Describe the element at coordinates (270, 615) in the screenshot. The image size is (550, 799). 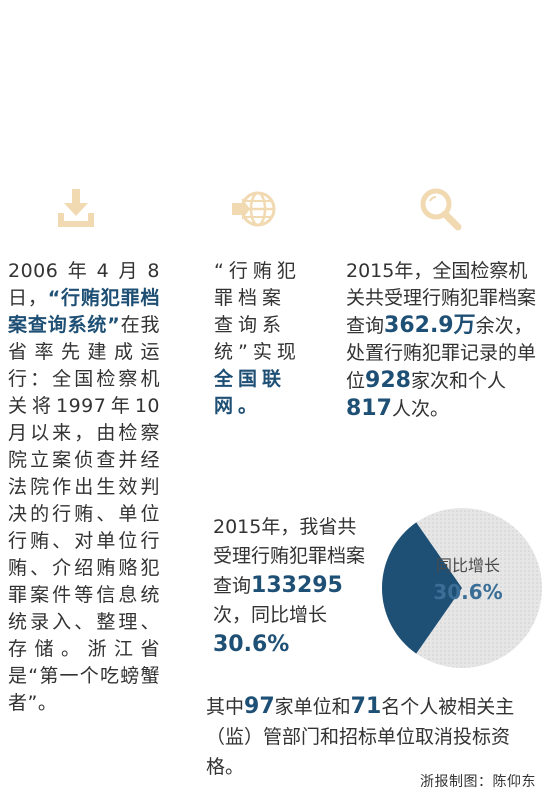
I see `province-text-2: 次，同比增长` at that location.